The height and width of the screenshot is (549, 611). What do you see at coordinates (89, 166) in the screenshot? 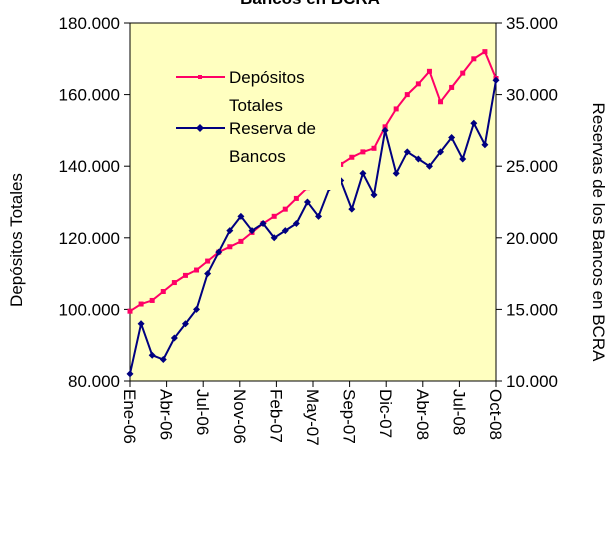
I see `y-left-tick-label: 140.000` at bounding box center [89, 166].